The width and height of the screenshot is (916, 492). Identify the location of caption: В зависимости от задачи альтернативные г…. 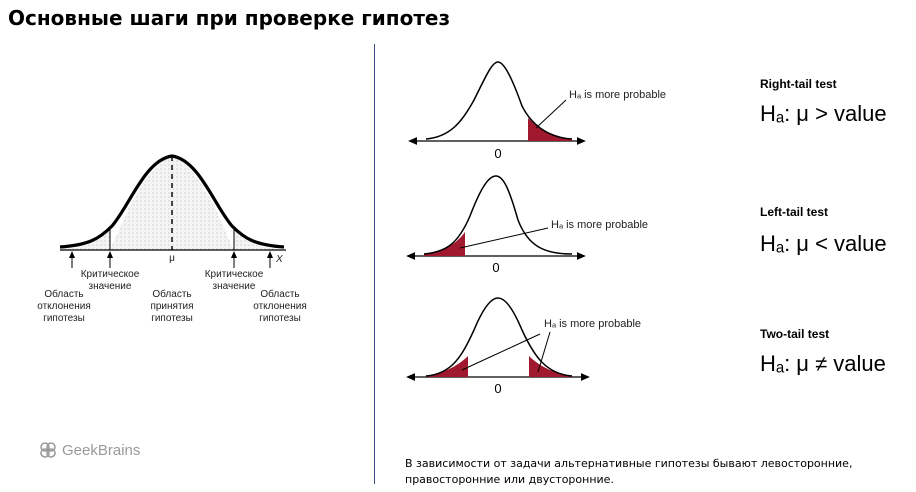
(629, 471).